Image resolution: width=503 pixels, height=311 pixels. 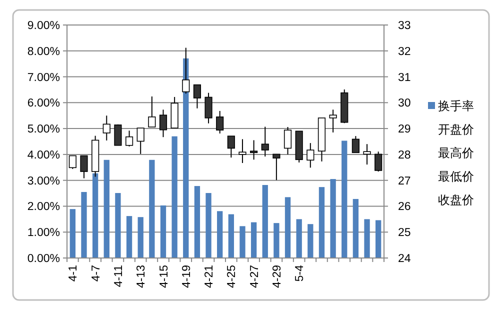 What do you see at coordinates (456, 129) in the screenshot?
I see `text: 开盘价` at bounding box center [456, 129].